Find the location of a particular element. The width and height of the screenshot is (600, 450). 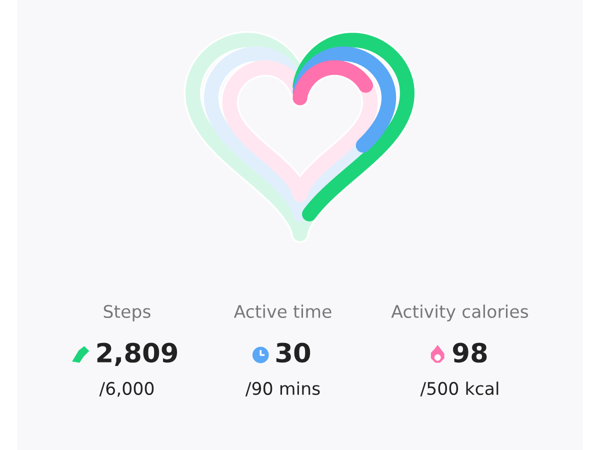

category-label: Active time is located at coordinates (283, 311).